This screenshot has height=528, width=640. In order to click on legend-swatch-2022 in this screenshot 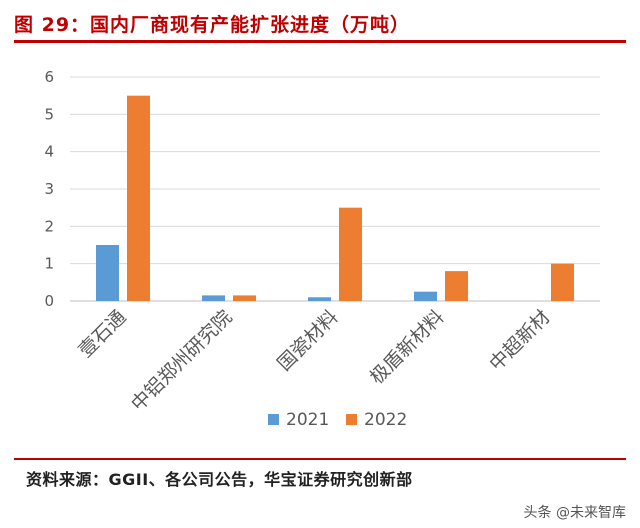, I will do `click(351, 419)`.